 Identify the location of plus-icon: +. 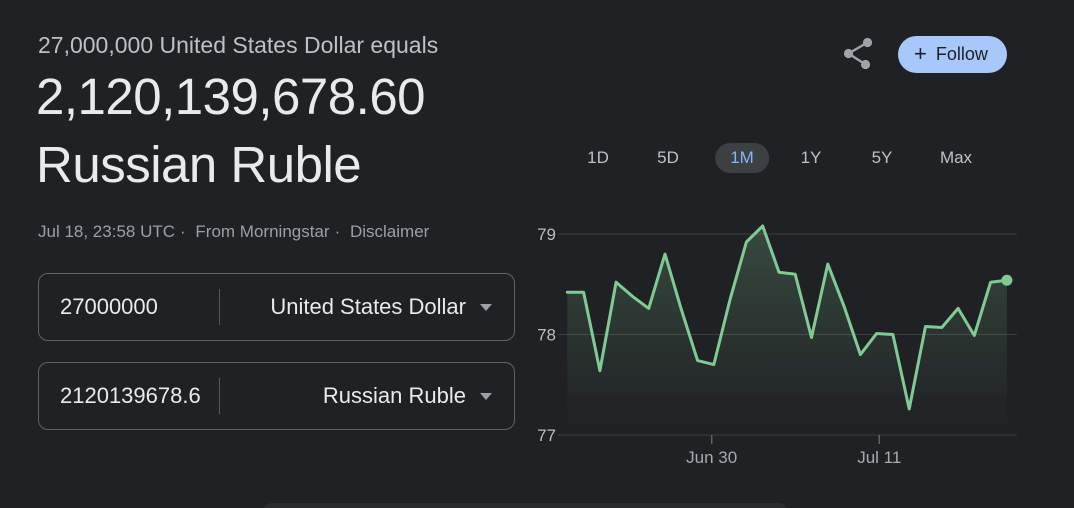
(920, 53).